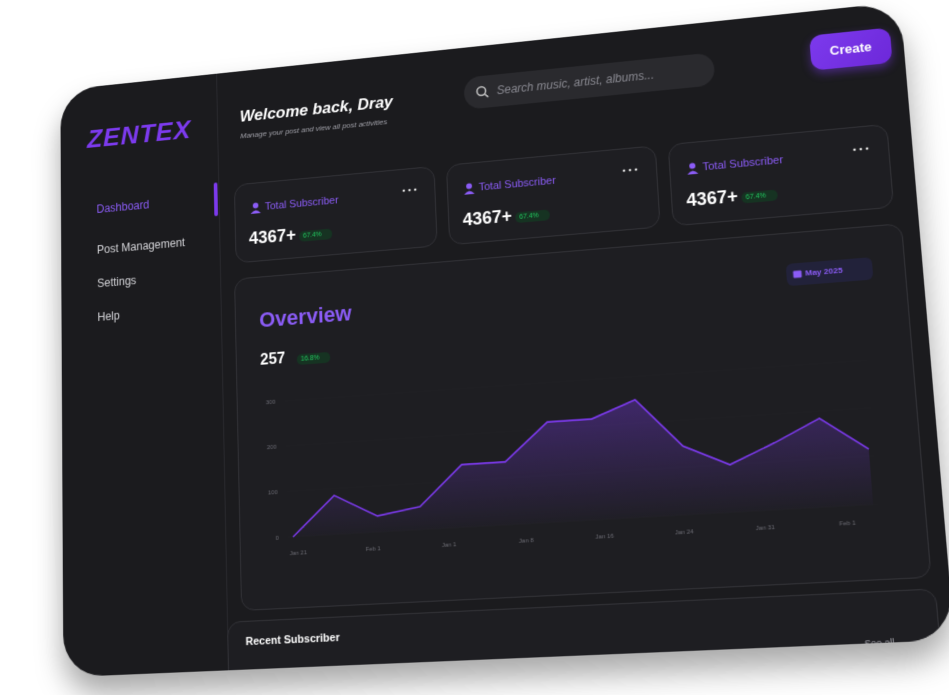  I want to click on y-tick-label: 100, so click(273, 493).